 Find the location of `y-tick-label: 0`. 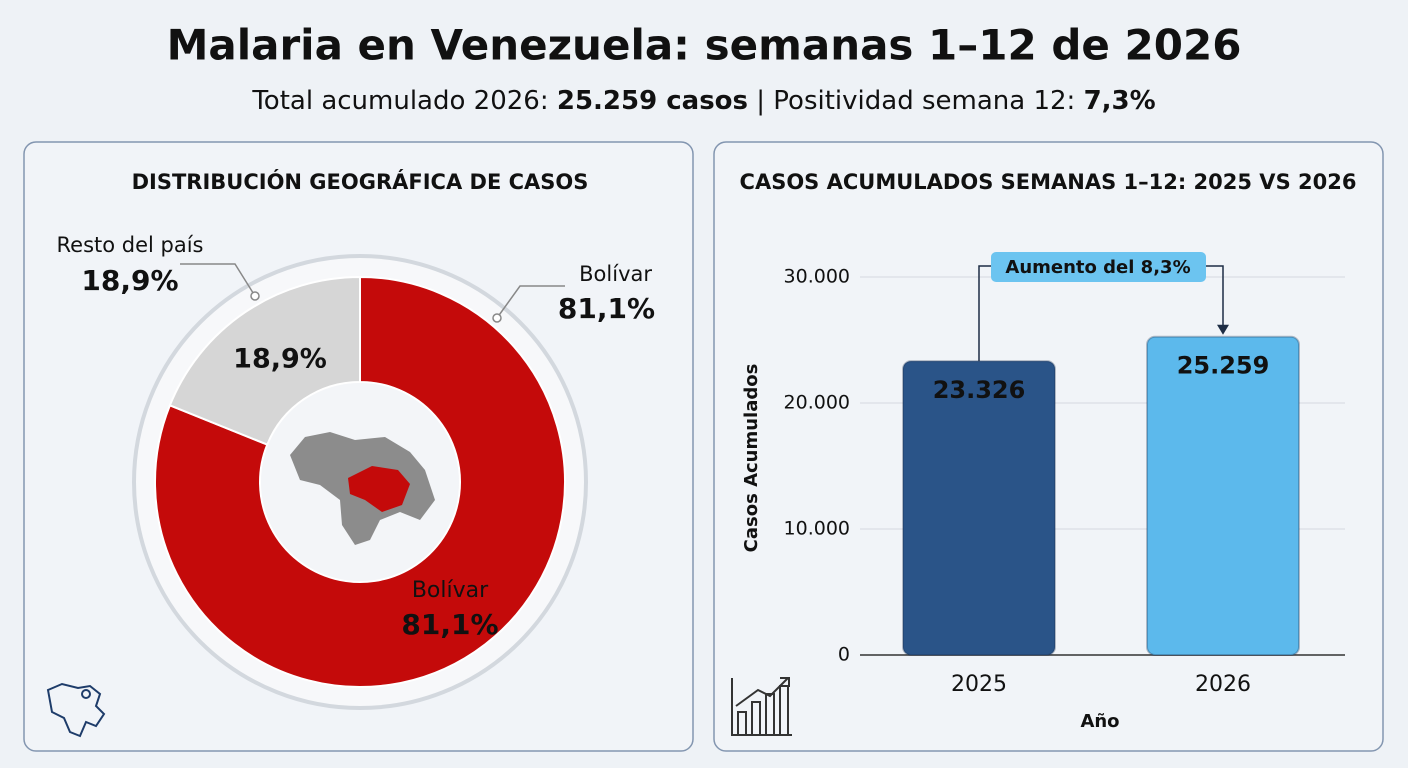

y-tick-label: 0 is located at coordinates (844, 655).